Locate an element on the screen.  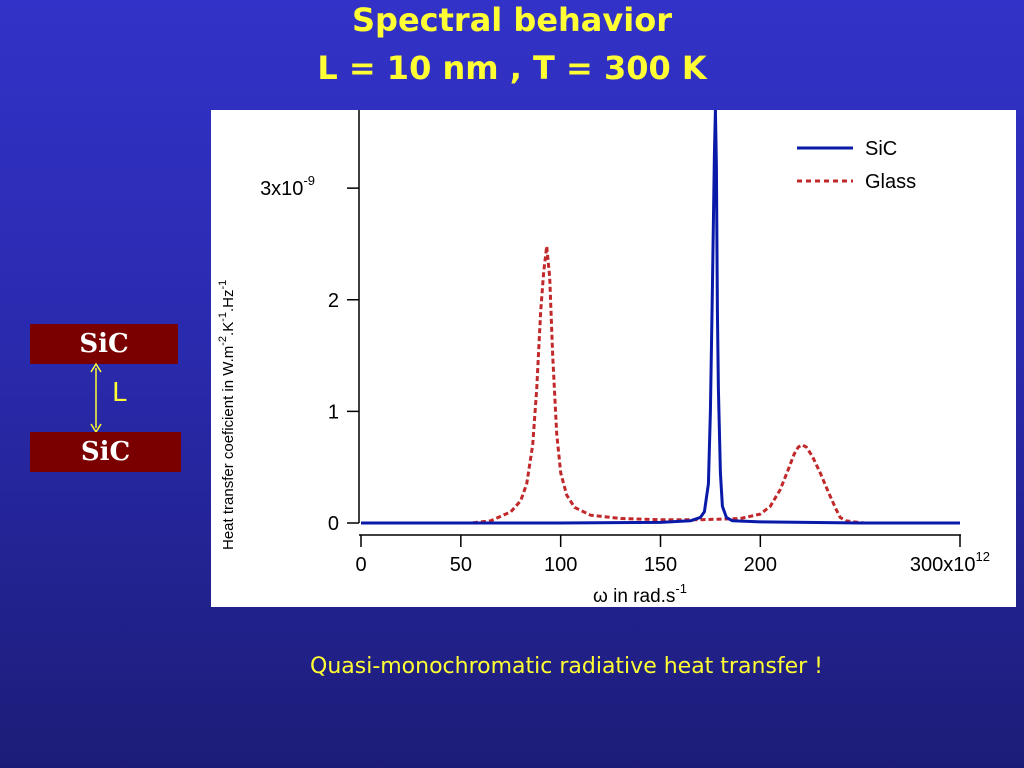
y-tick-label: 2 is located at coordinates (333, 301).